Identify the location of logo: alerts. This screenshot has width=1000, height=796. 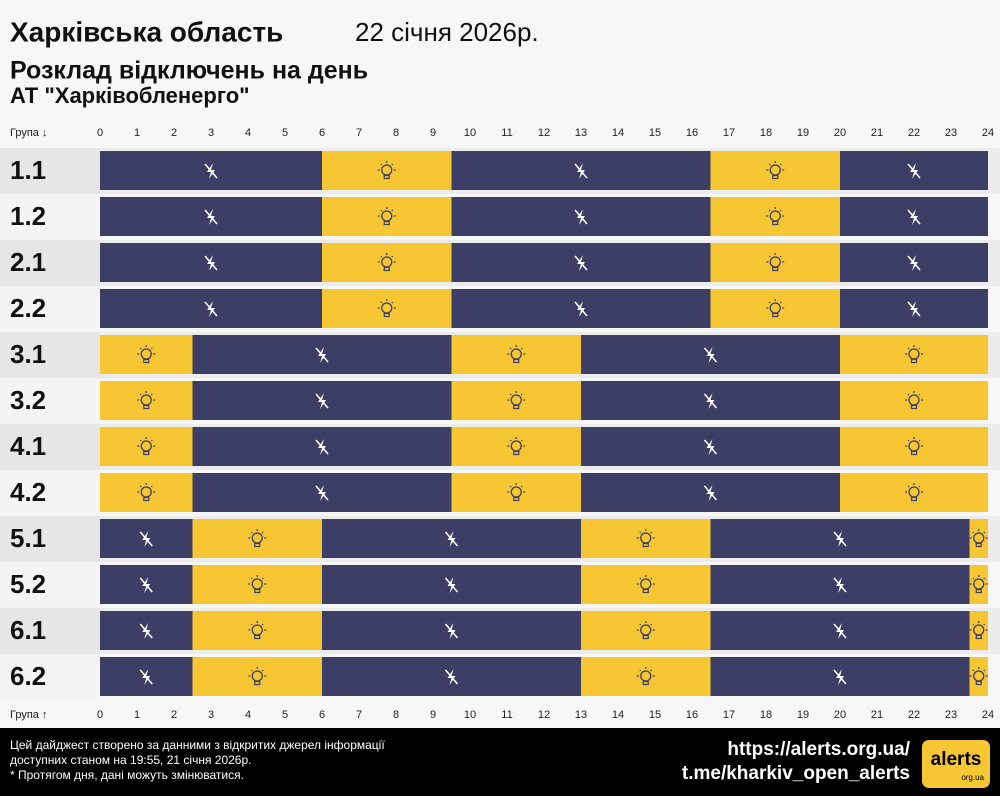
(956, 759).